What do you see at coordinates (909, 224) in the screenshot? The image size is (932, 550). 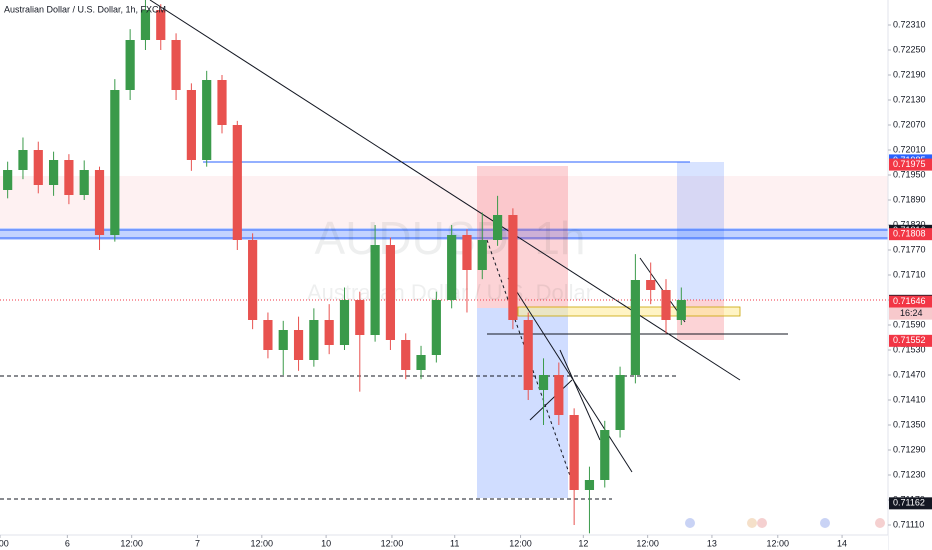 I see `y-tick-label: 0.71830` at bounding box center [909, 224].